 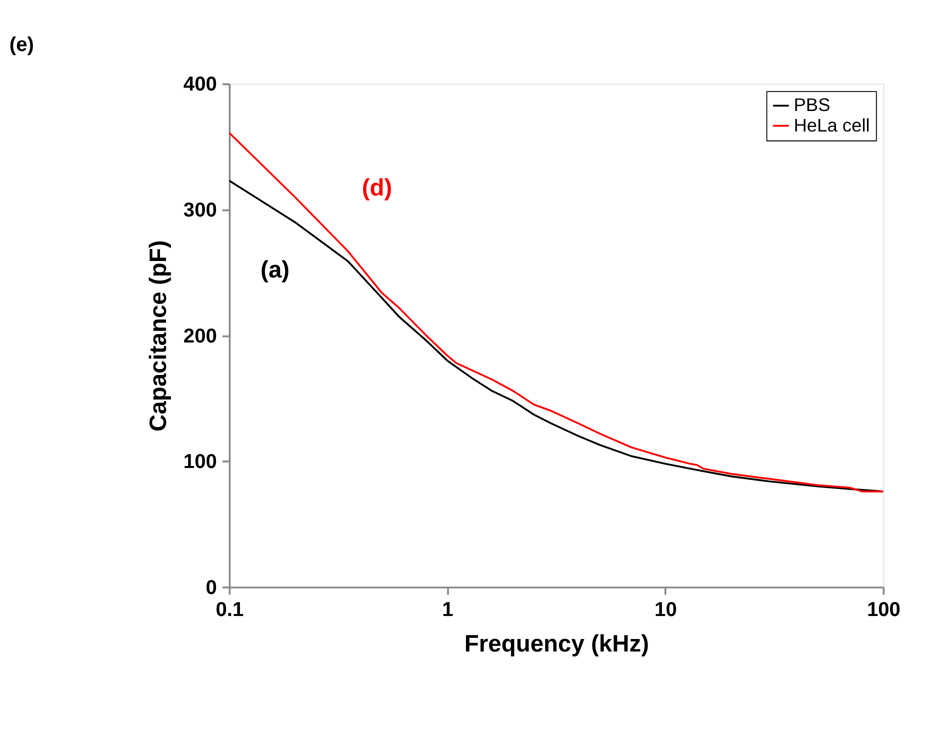 What do you see at coordinates (211, 587) in the screenshot?
I see `y-tick-label: 0` at bounding box center [211, 587].